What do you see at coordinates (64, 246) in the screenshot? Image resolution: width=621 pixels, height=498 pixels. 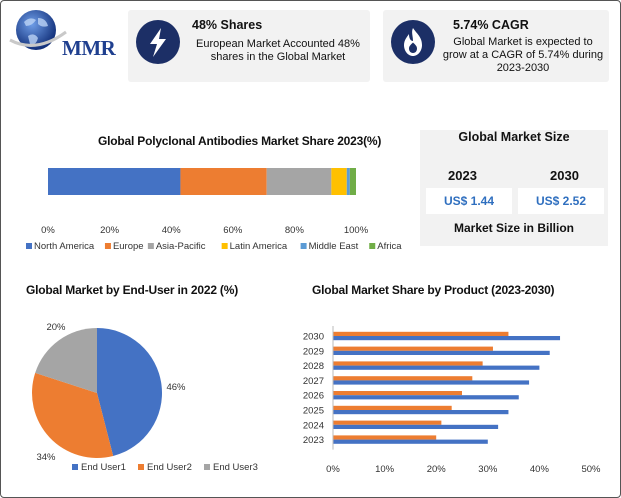 I see `share-legend-label: North America` at bounding box center [64, 246].